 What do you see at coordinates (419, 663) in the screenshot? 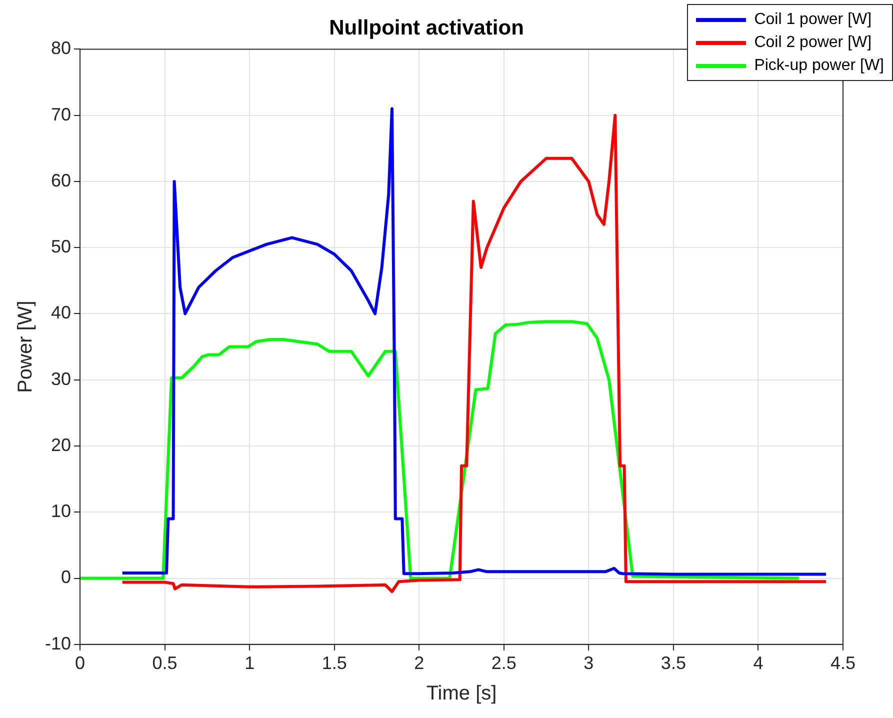
I see `x-tick-label: 2` at bounding box center [419, 663].